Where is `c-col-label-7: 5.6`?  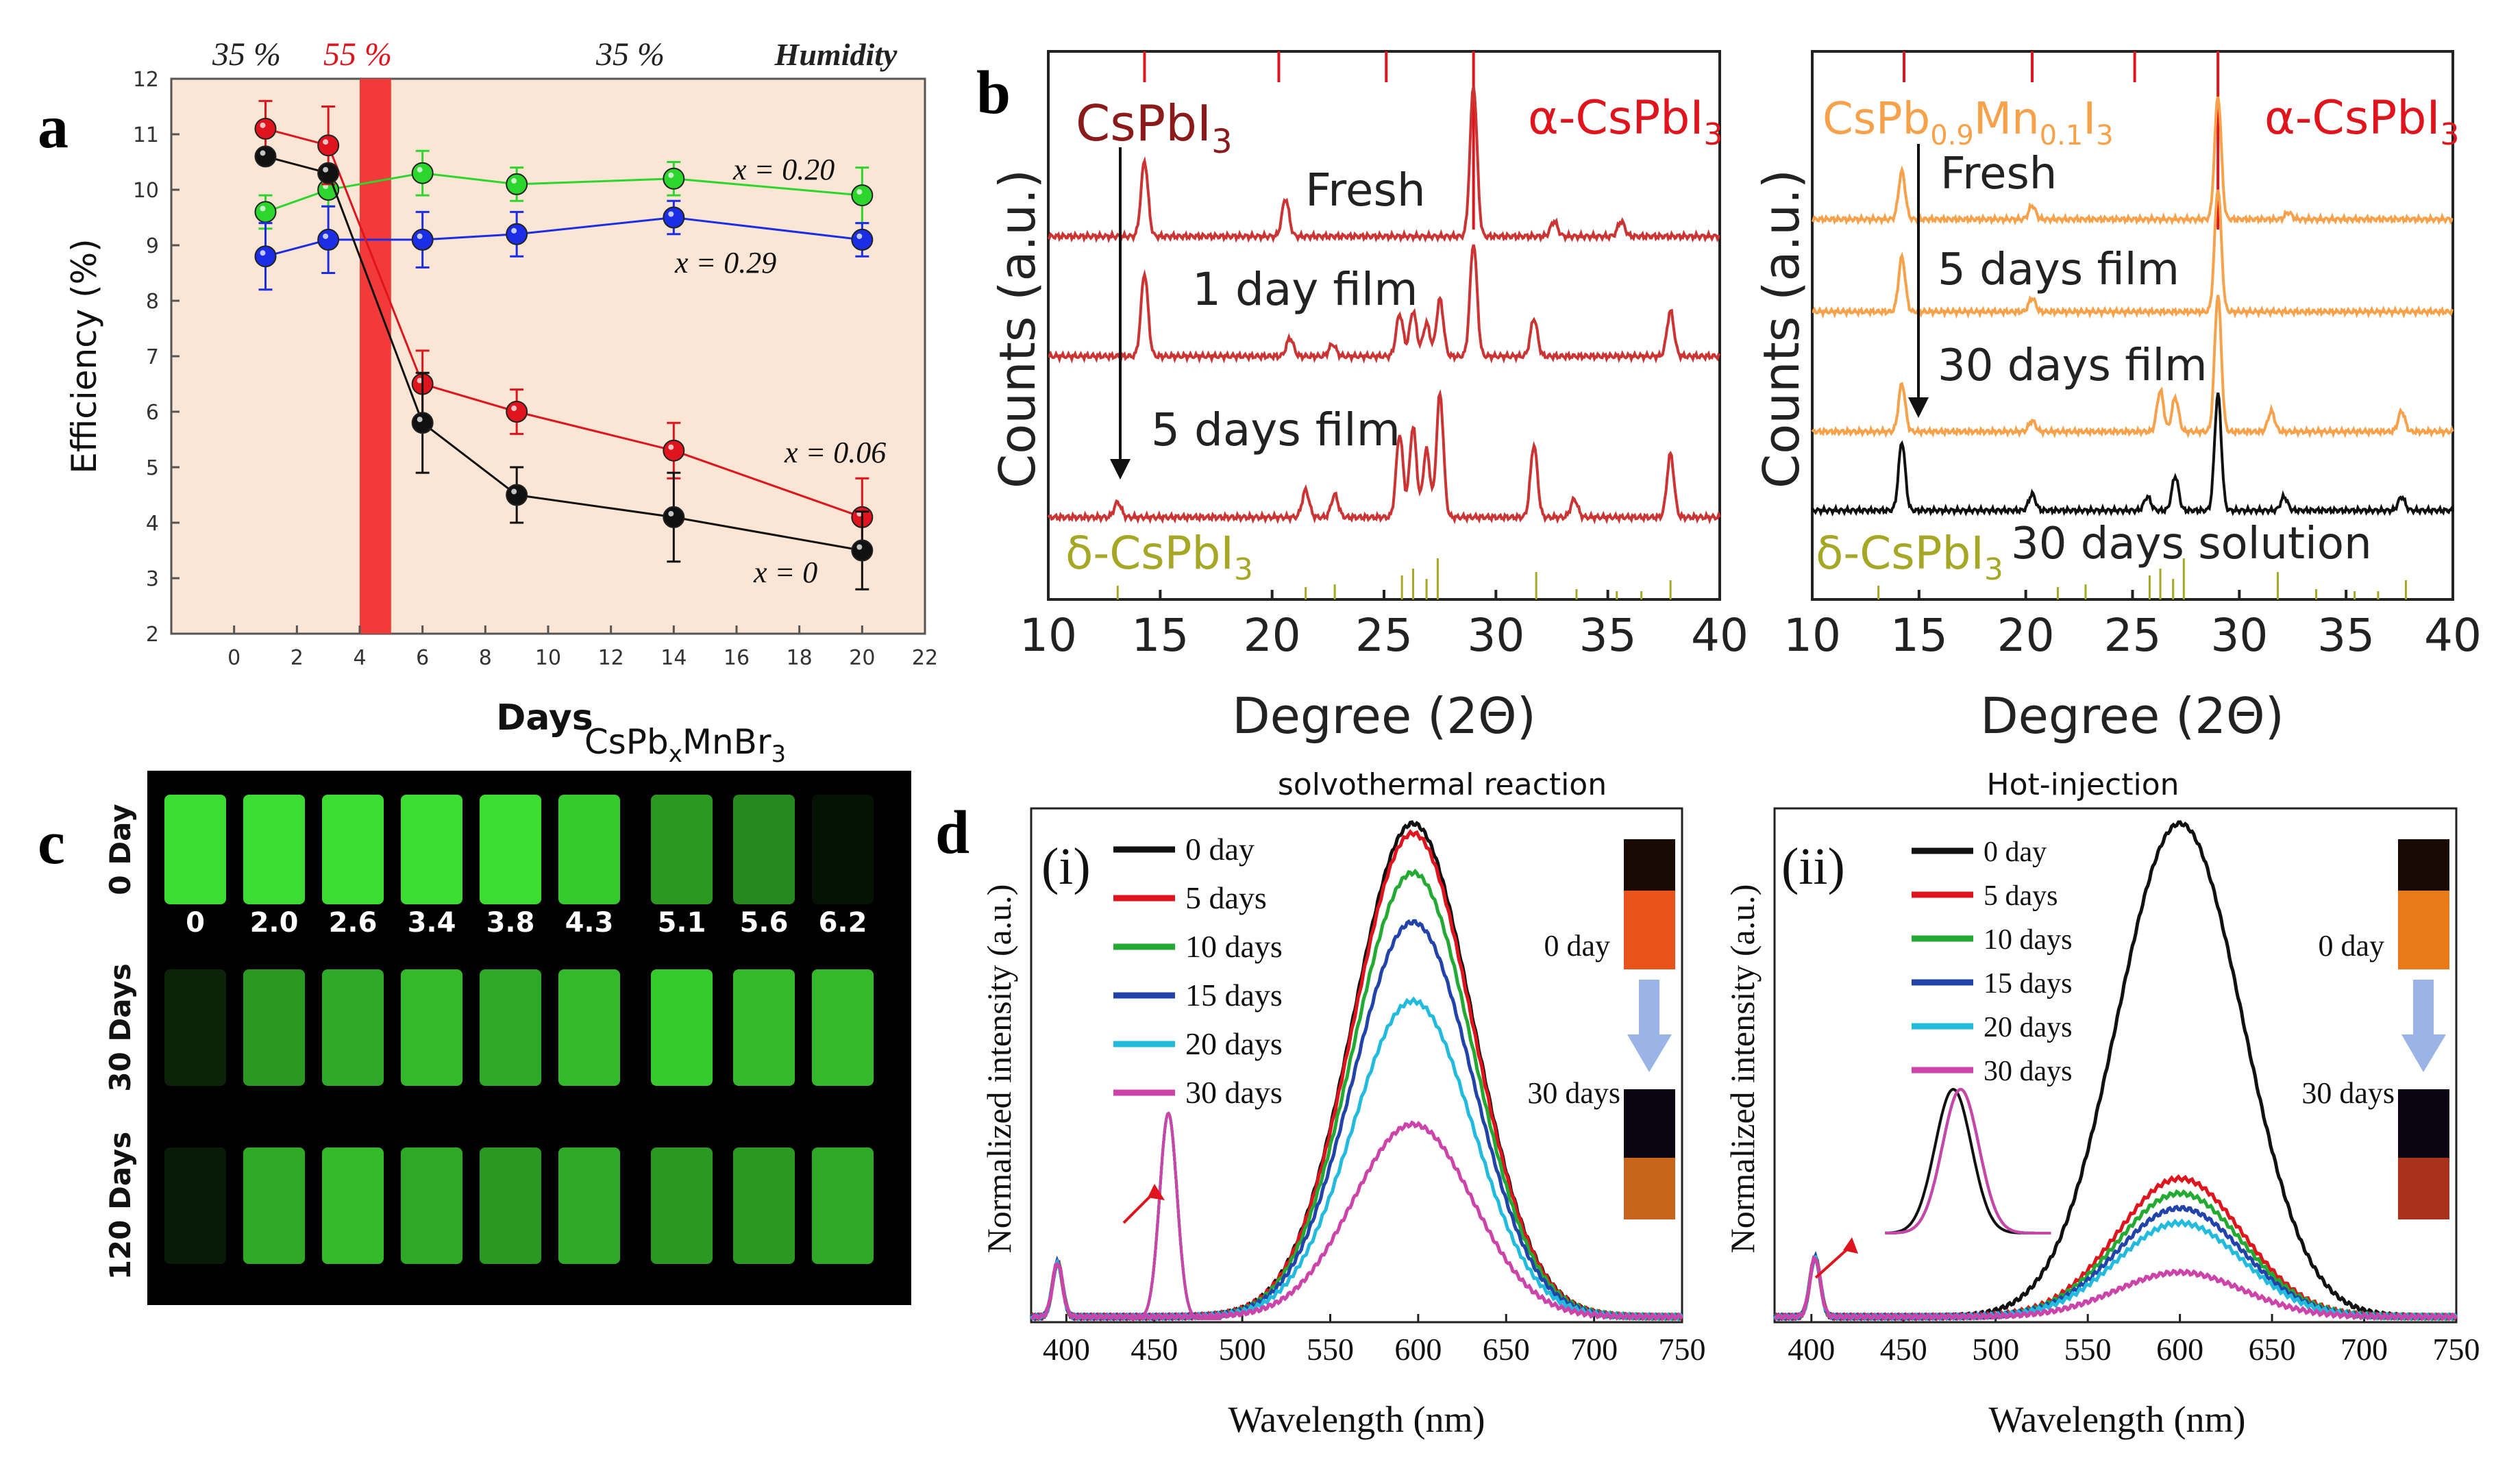 c-col-label-7: 5.6 is located at coordinates (764, 923).